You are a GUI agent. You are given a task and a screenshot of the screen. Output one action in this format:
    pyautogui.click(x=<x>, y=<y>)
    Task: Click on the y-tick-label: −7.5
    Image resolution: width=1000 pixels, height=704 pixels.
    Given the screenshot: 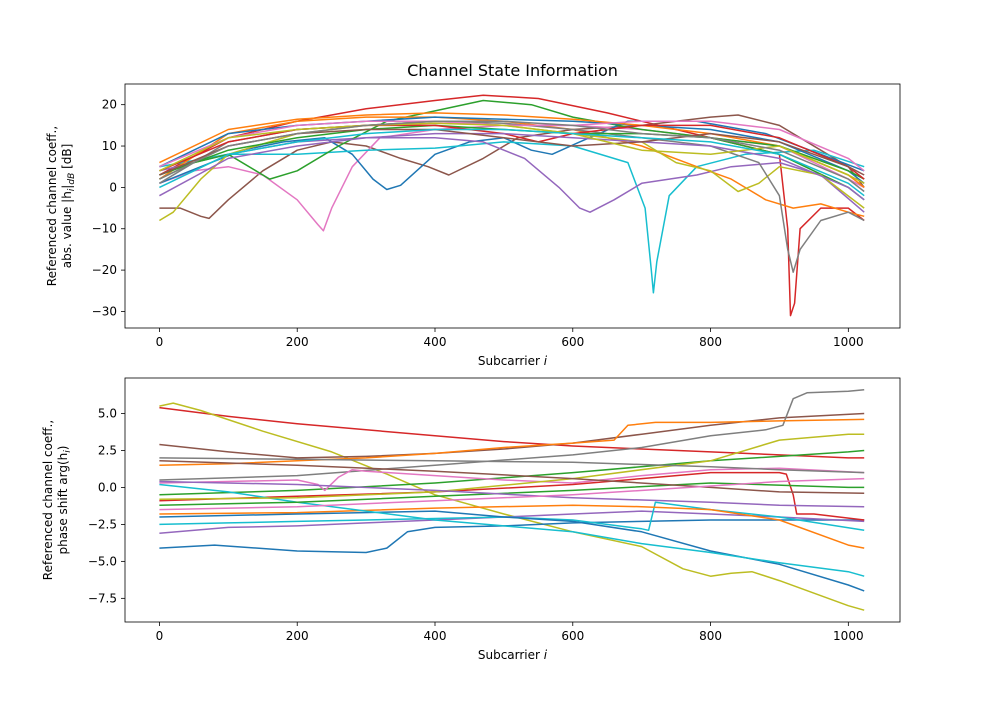 What is the action you would take?
    pyautogui.click(x=102, y=598)
    